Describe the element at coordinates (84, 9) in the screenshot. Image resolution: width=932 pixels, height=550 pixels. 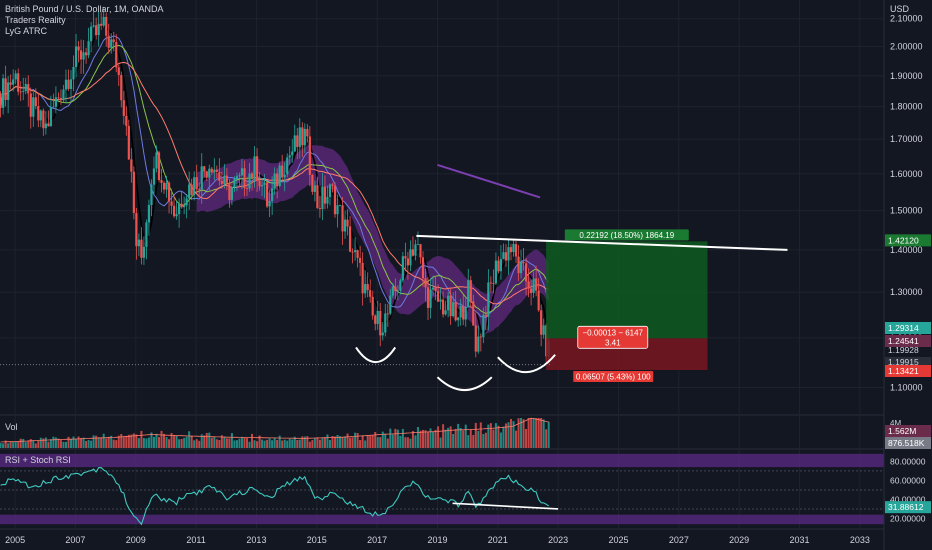
I see `symbol-title: British Pound / U.S. Dollar, 1M, OANDA` at that location.